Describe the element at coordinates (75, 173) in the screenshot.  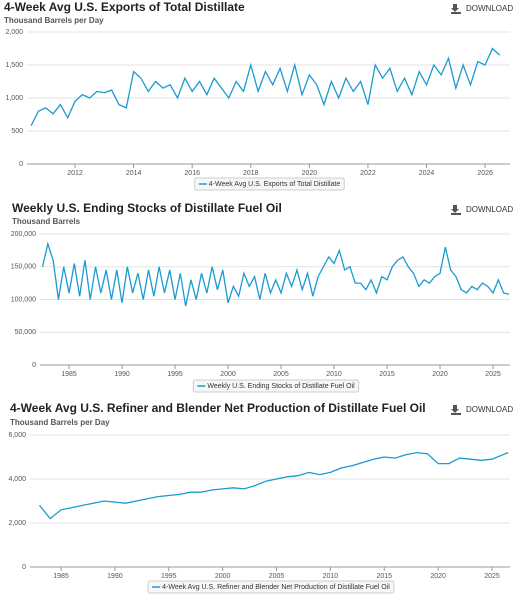
I see `x-tick-label: 2012` at that location.